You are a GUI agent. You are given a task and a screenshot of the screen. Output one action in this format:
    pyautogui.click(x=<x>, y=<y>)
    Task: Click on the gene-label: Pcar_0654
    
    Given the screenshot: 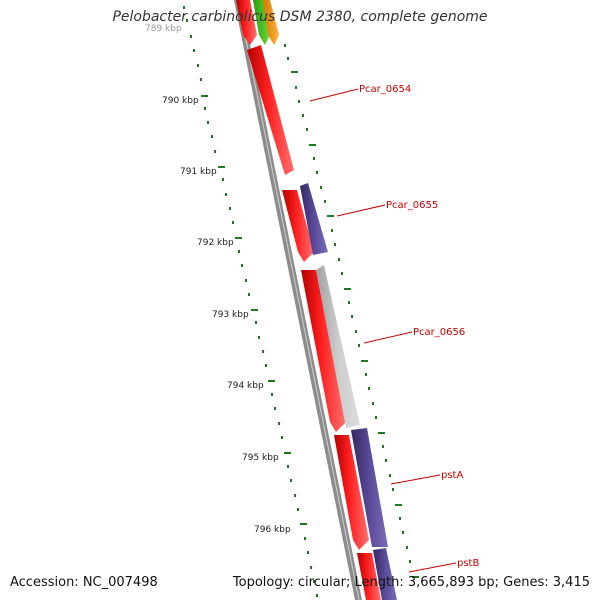 What is the action you would take?
    pyautogui.click(x=385, y=89)
    